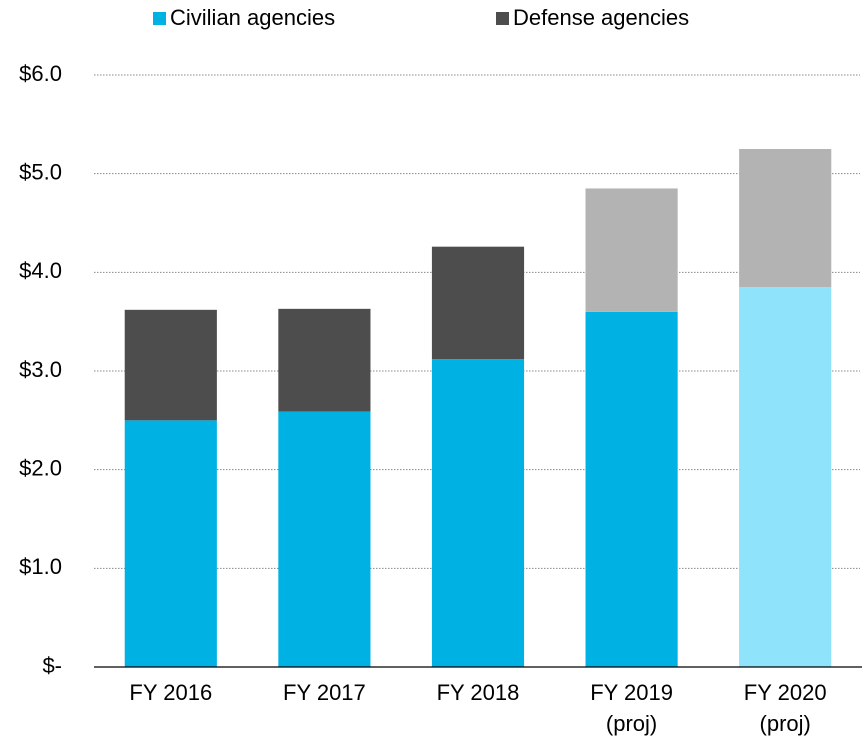  What do you see at coordinates (40, 73) in the screenshot?
I see `y-tick-label: $6.0` at bounding box center [40, 73].